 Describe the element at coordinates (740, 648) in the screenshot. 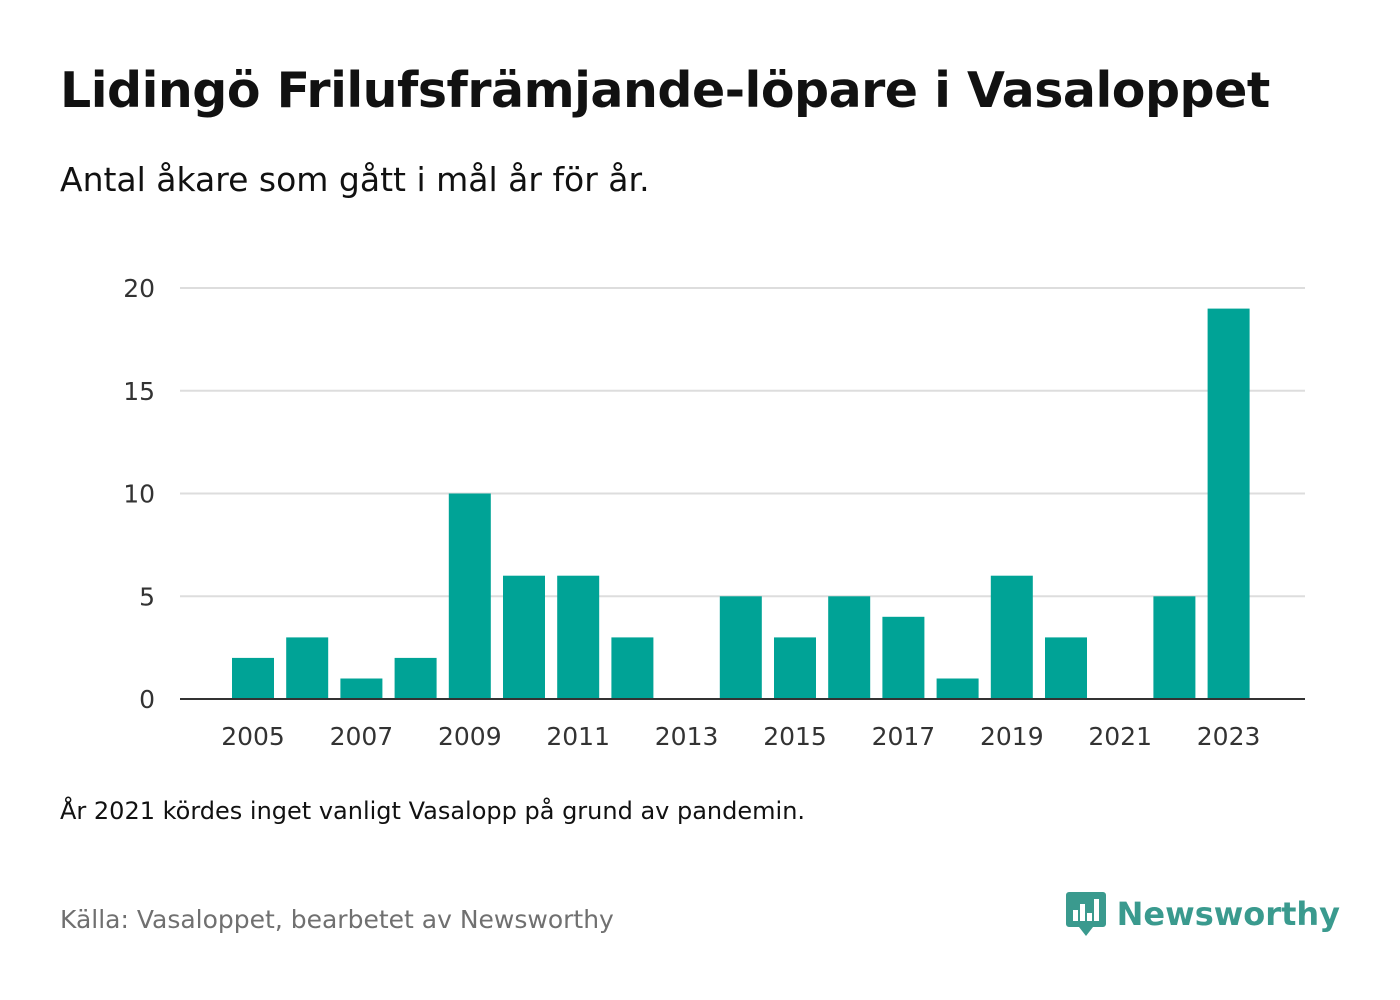

I see `bar-2014` at that location.